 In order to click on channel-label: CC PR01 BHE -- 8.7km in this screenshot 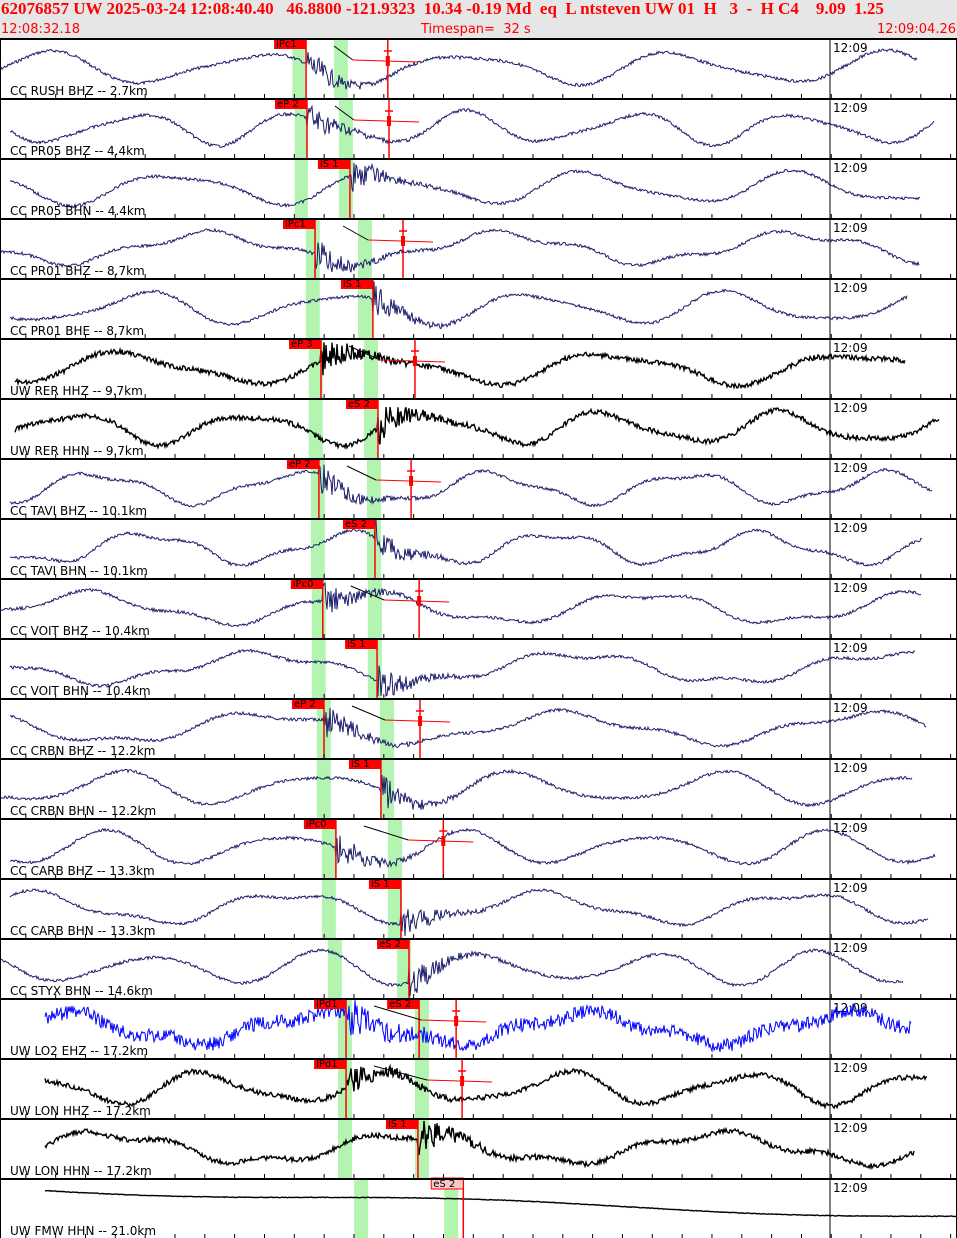, I will do `click(77, 331)`.